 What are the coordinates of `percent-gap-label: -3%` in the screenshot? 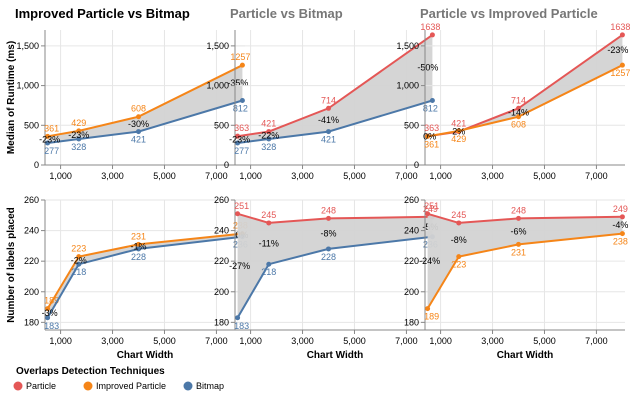 It's located at (50, 313).